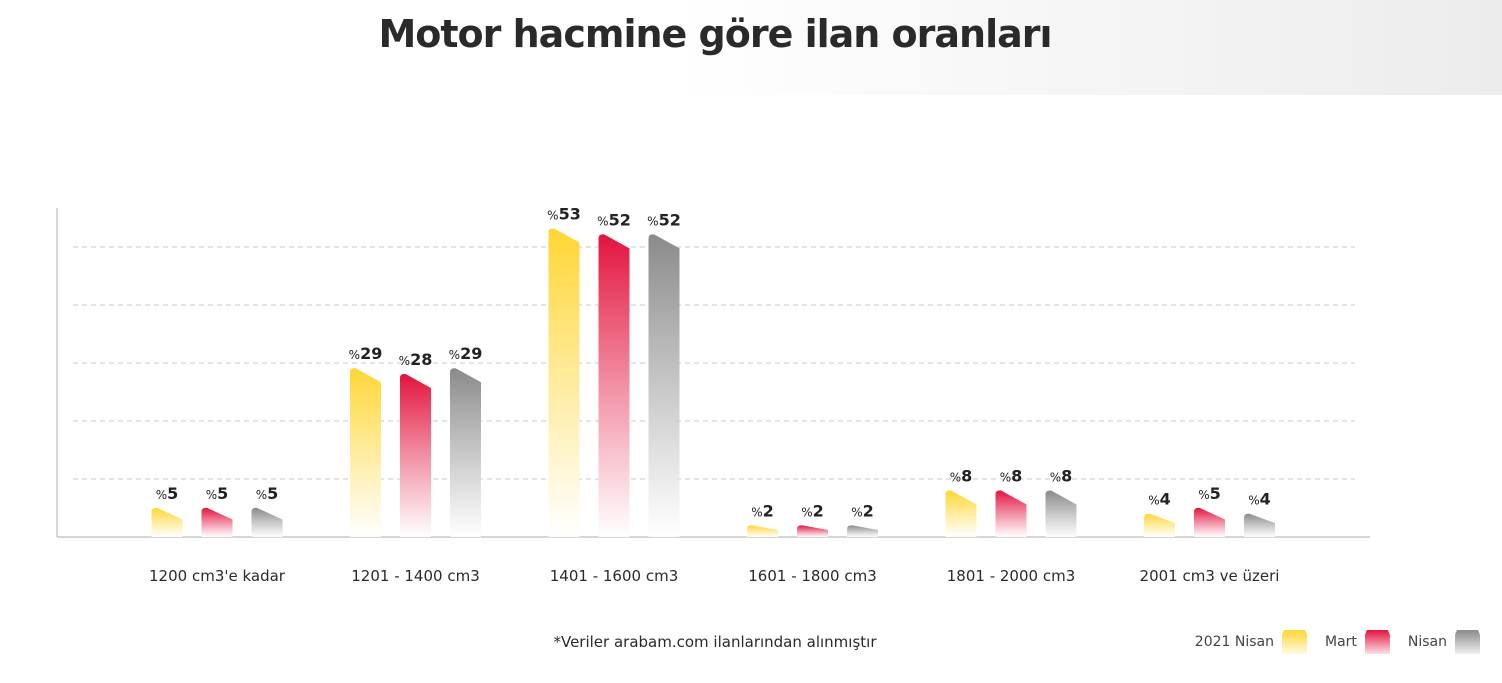  I want to click on x-tick-label: 1801 - 2000 cm3, so click(1011, 576).